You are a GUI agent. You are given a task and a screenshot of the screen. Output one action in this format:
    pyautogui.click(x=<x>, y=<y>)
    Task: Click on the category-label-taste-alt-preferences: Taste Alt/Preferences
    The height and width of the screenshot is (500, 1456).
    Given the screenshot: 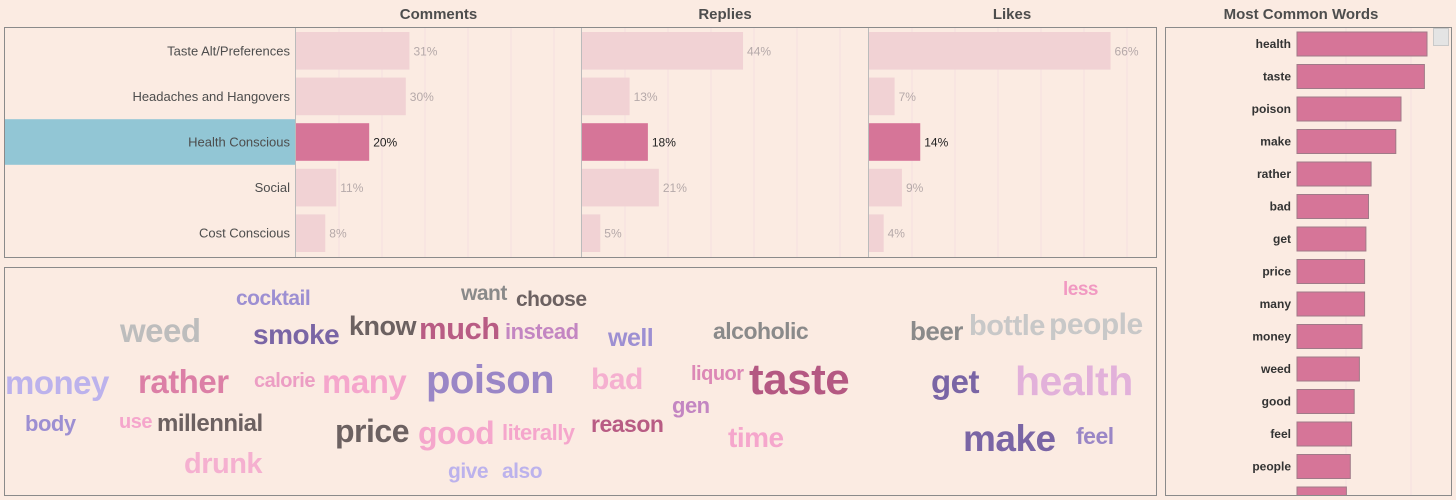 What is the action you would take?
    pyautogui.click(x=228, y=50)
    